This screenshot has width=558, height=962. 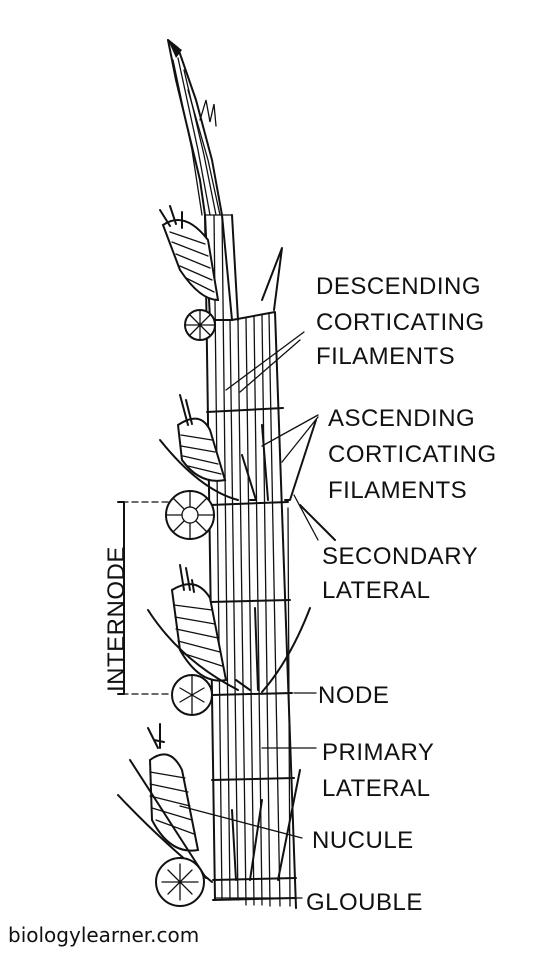 I want to click on label-primary-lateral: PRIMARY LATERAL, so click(x=378, y=770).